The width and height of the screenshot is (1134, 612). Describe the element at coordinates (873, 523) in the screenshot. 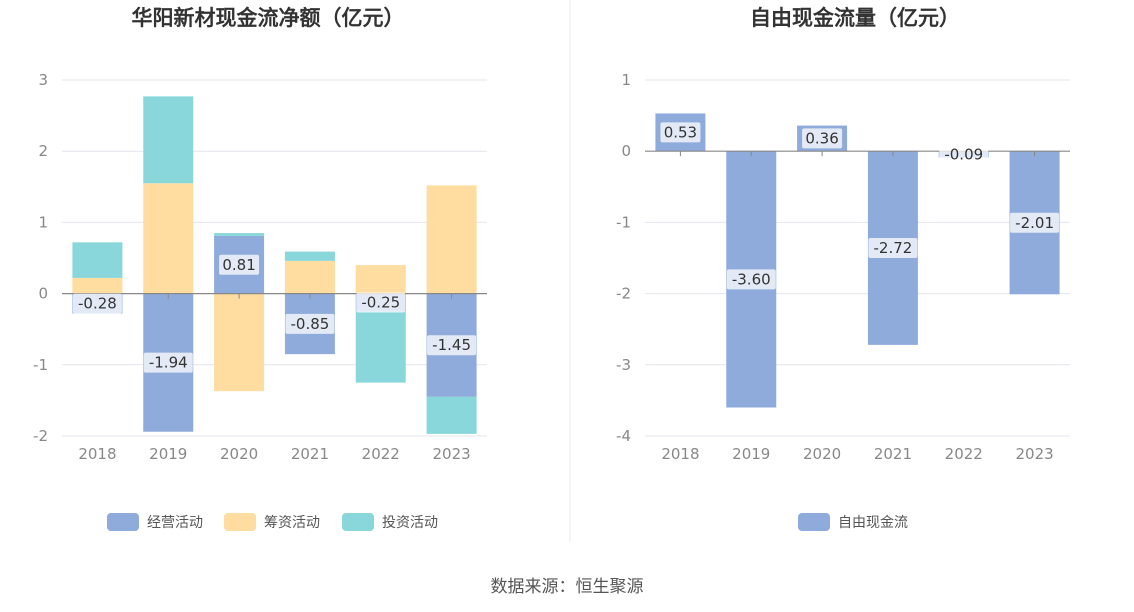

I see `legend-label: 自由现金流` at that location.